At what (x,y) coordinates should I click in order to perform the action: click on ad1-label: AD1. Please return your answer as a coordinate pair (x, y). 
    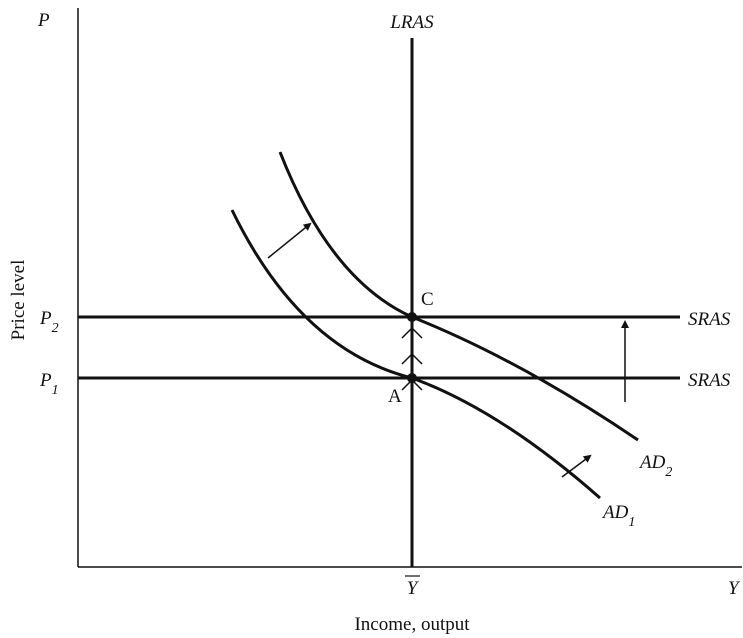
    Looking at the image, I should click on (618, 516).